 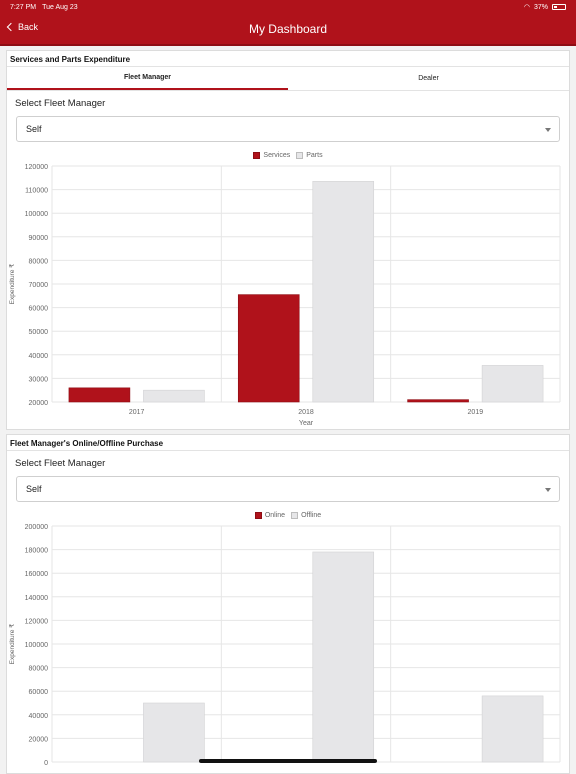 I want to click on chart-legend: Services Parts, so click(x=288, y=155).